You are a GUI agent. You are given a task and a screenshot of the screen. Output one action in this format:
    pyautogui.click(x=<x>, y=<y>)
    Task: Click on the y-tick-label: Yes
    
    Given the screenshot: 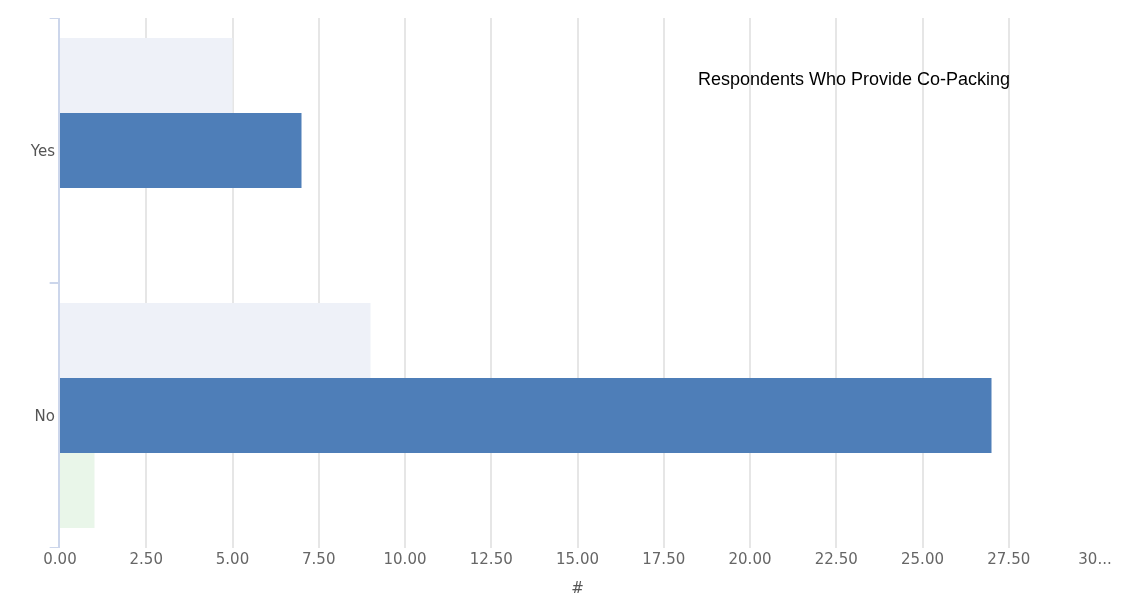 What is the action you would take?
    pyautogui.click(x=42, y=150)
    